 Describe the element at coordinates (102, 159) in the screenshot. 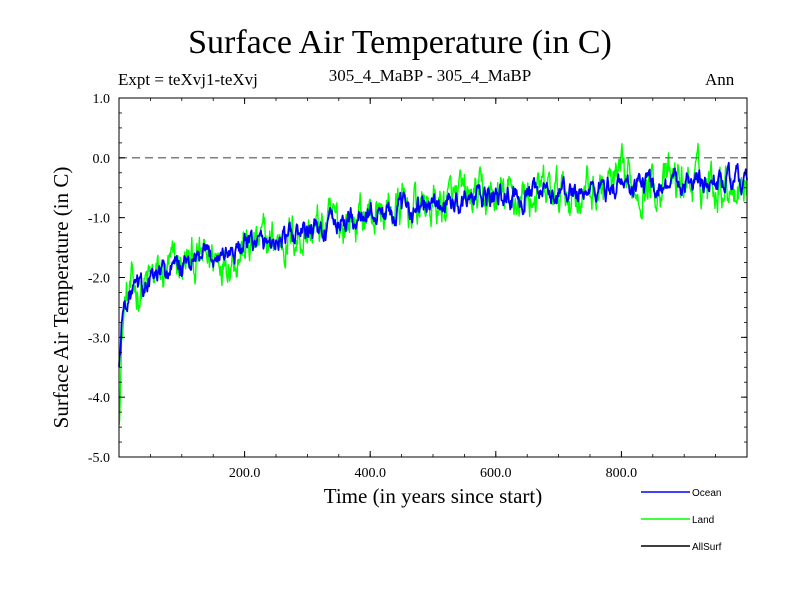

I see `y-tick-label: 0.0` at that location.